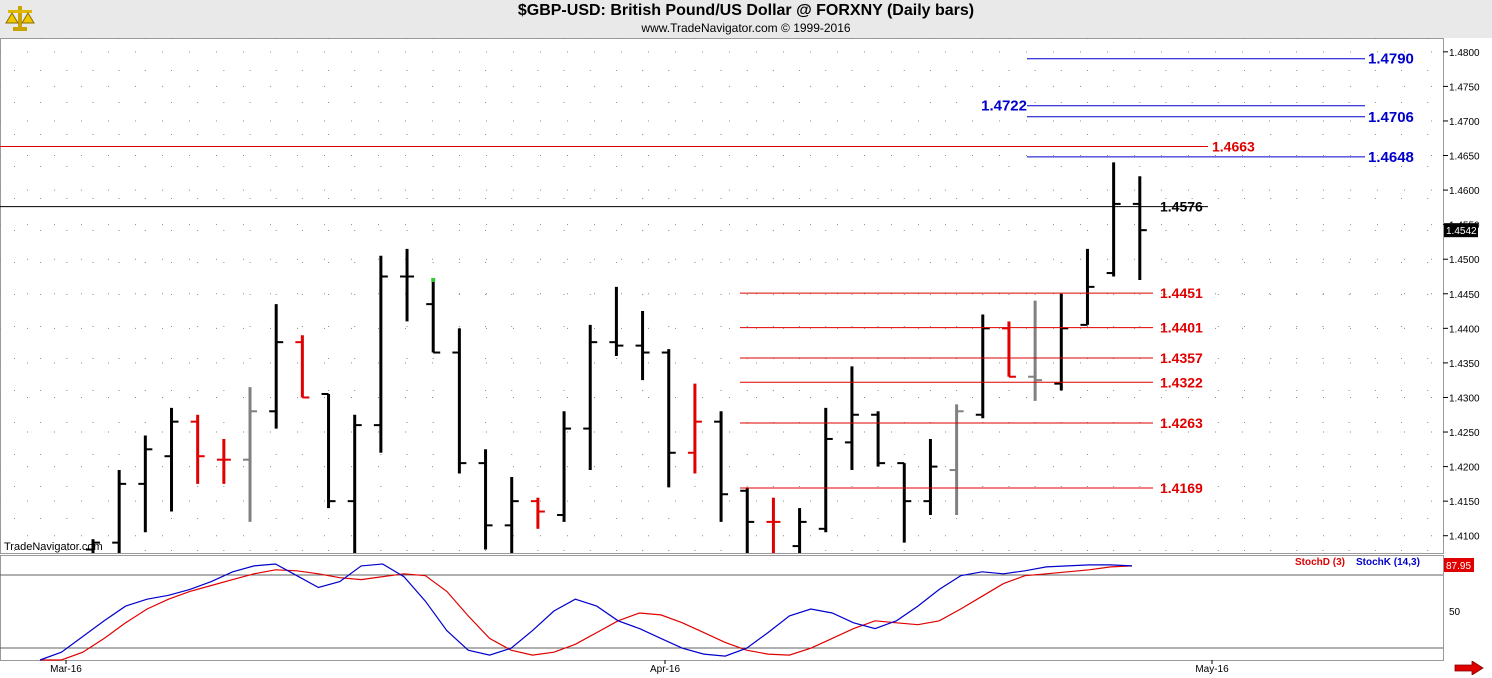 The height and width of the screenshot is (678, 1492). What do you see at coordinates (1464, 157) in the screenshot?
I see `y-tick-label: 1.4650` at bounding box center [1464, 157].